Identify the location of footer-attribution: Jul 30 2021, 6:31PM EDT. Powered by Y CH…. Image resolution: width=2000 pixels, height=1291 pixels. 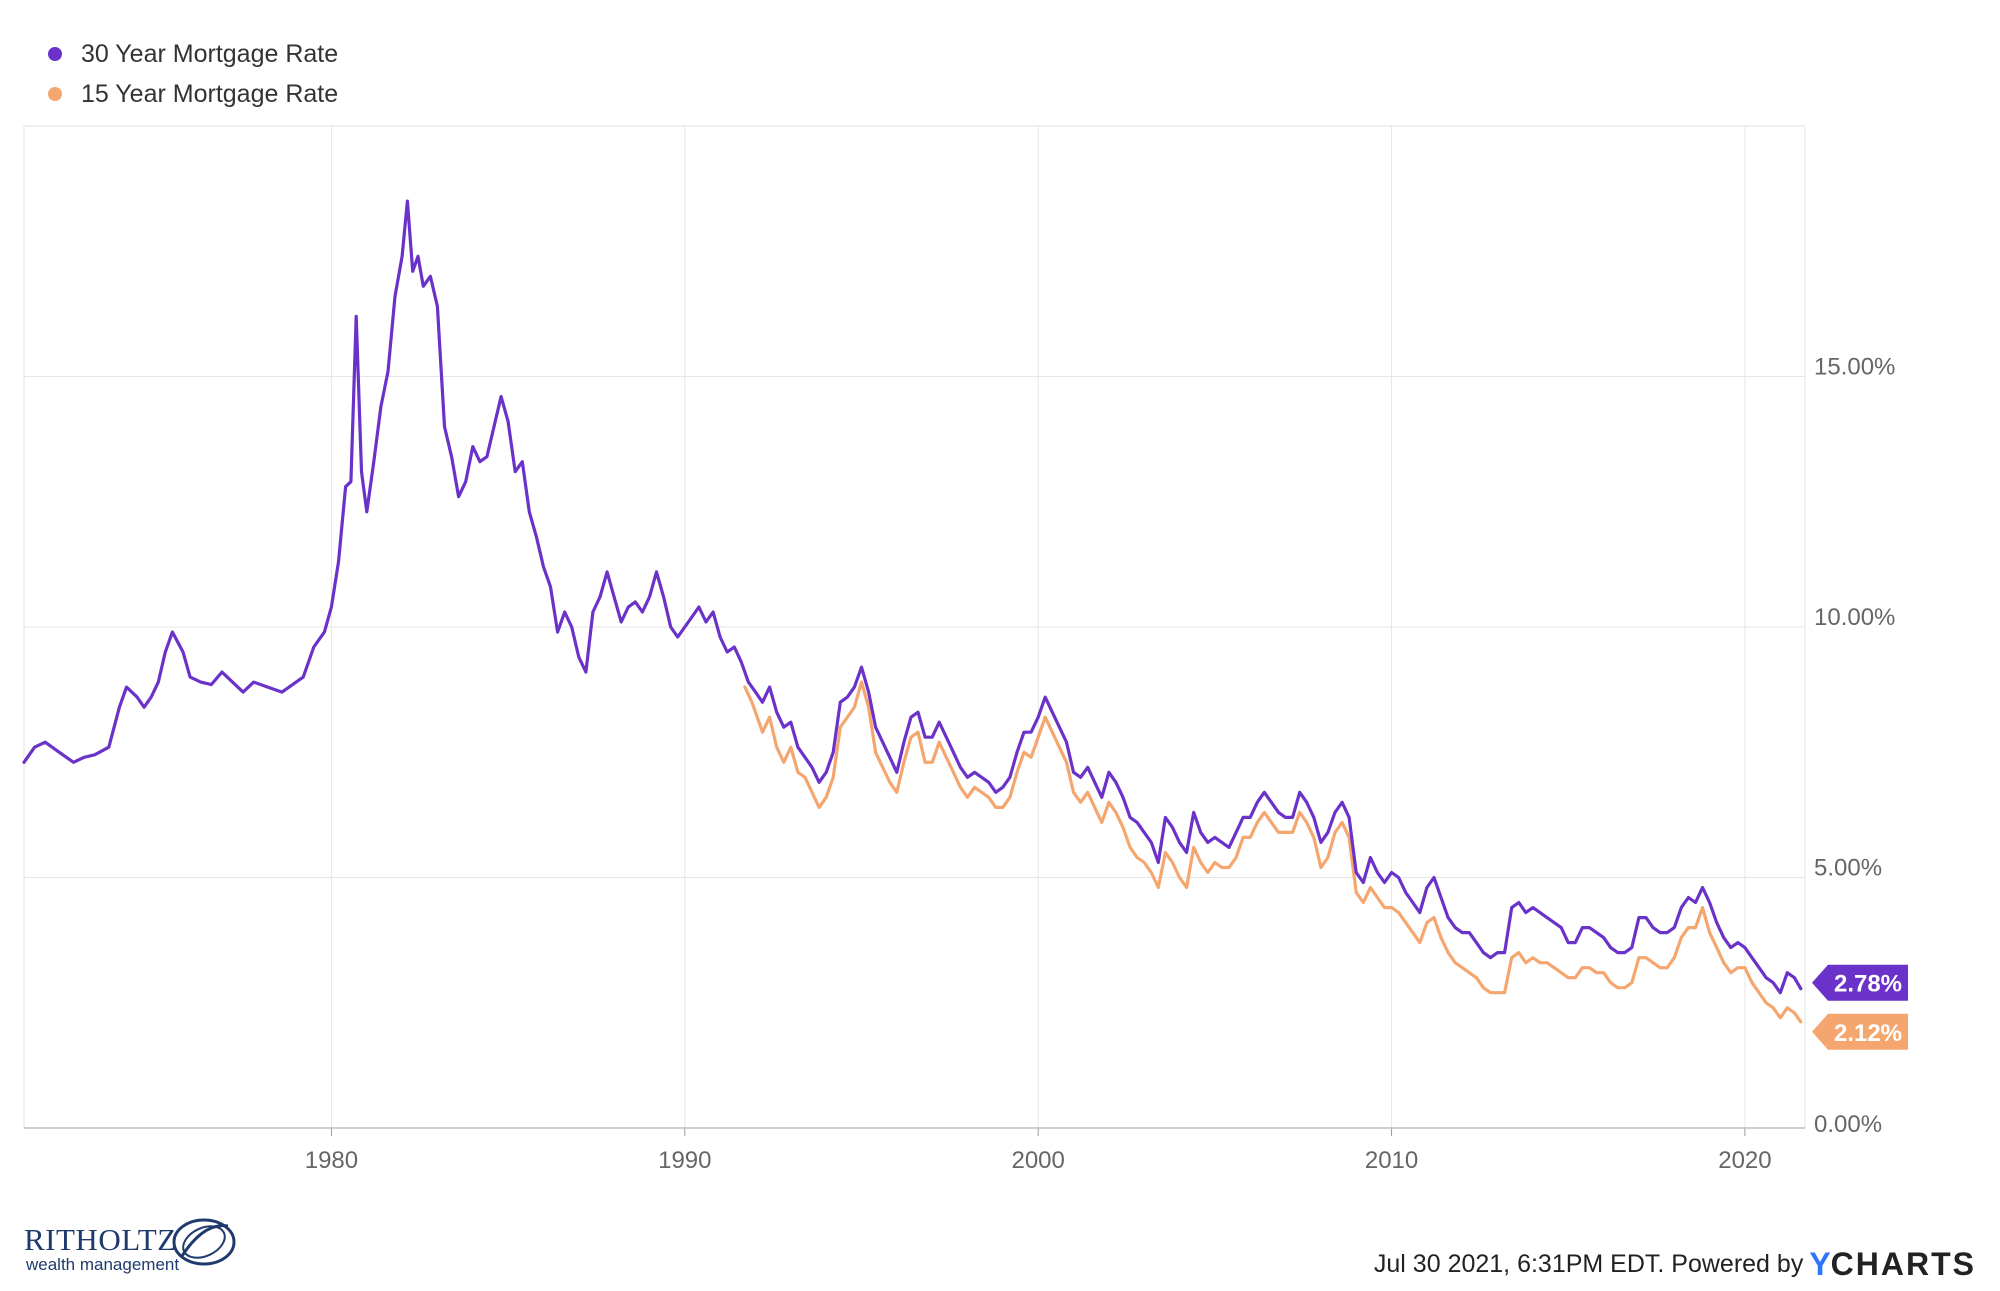
(1675, 1264).